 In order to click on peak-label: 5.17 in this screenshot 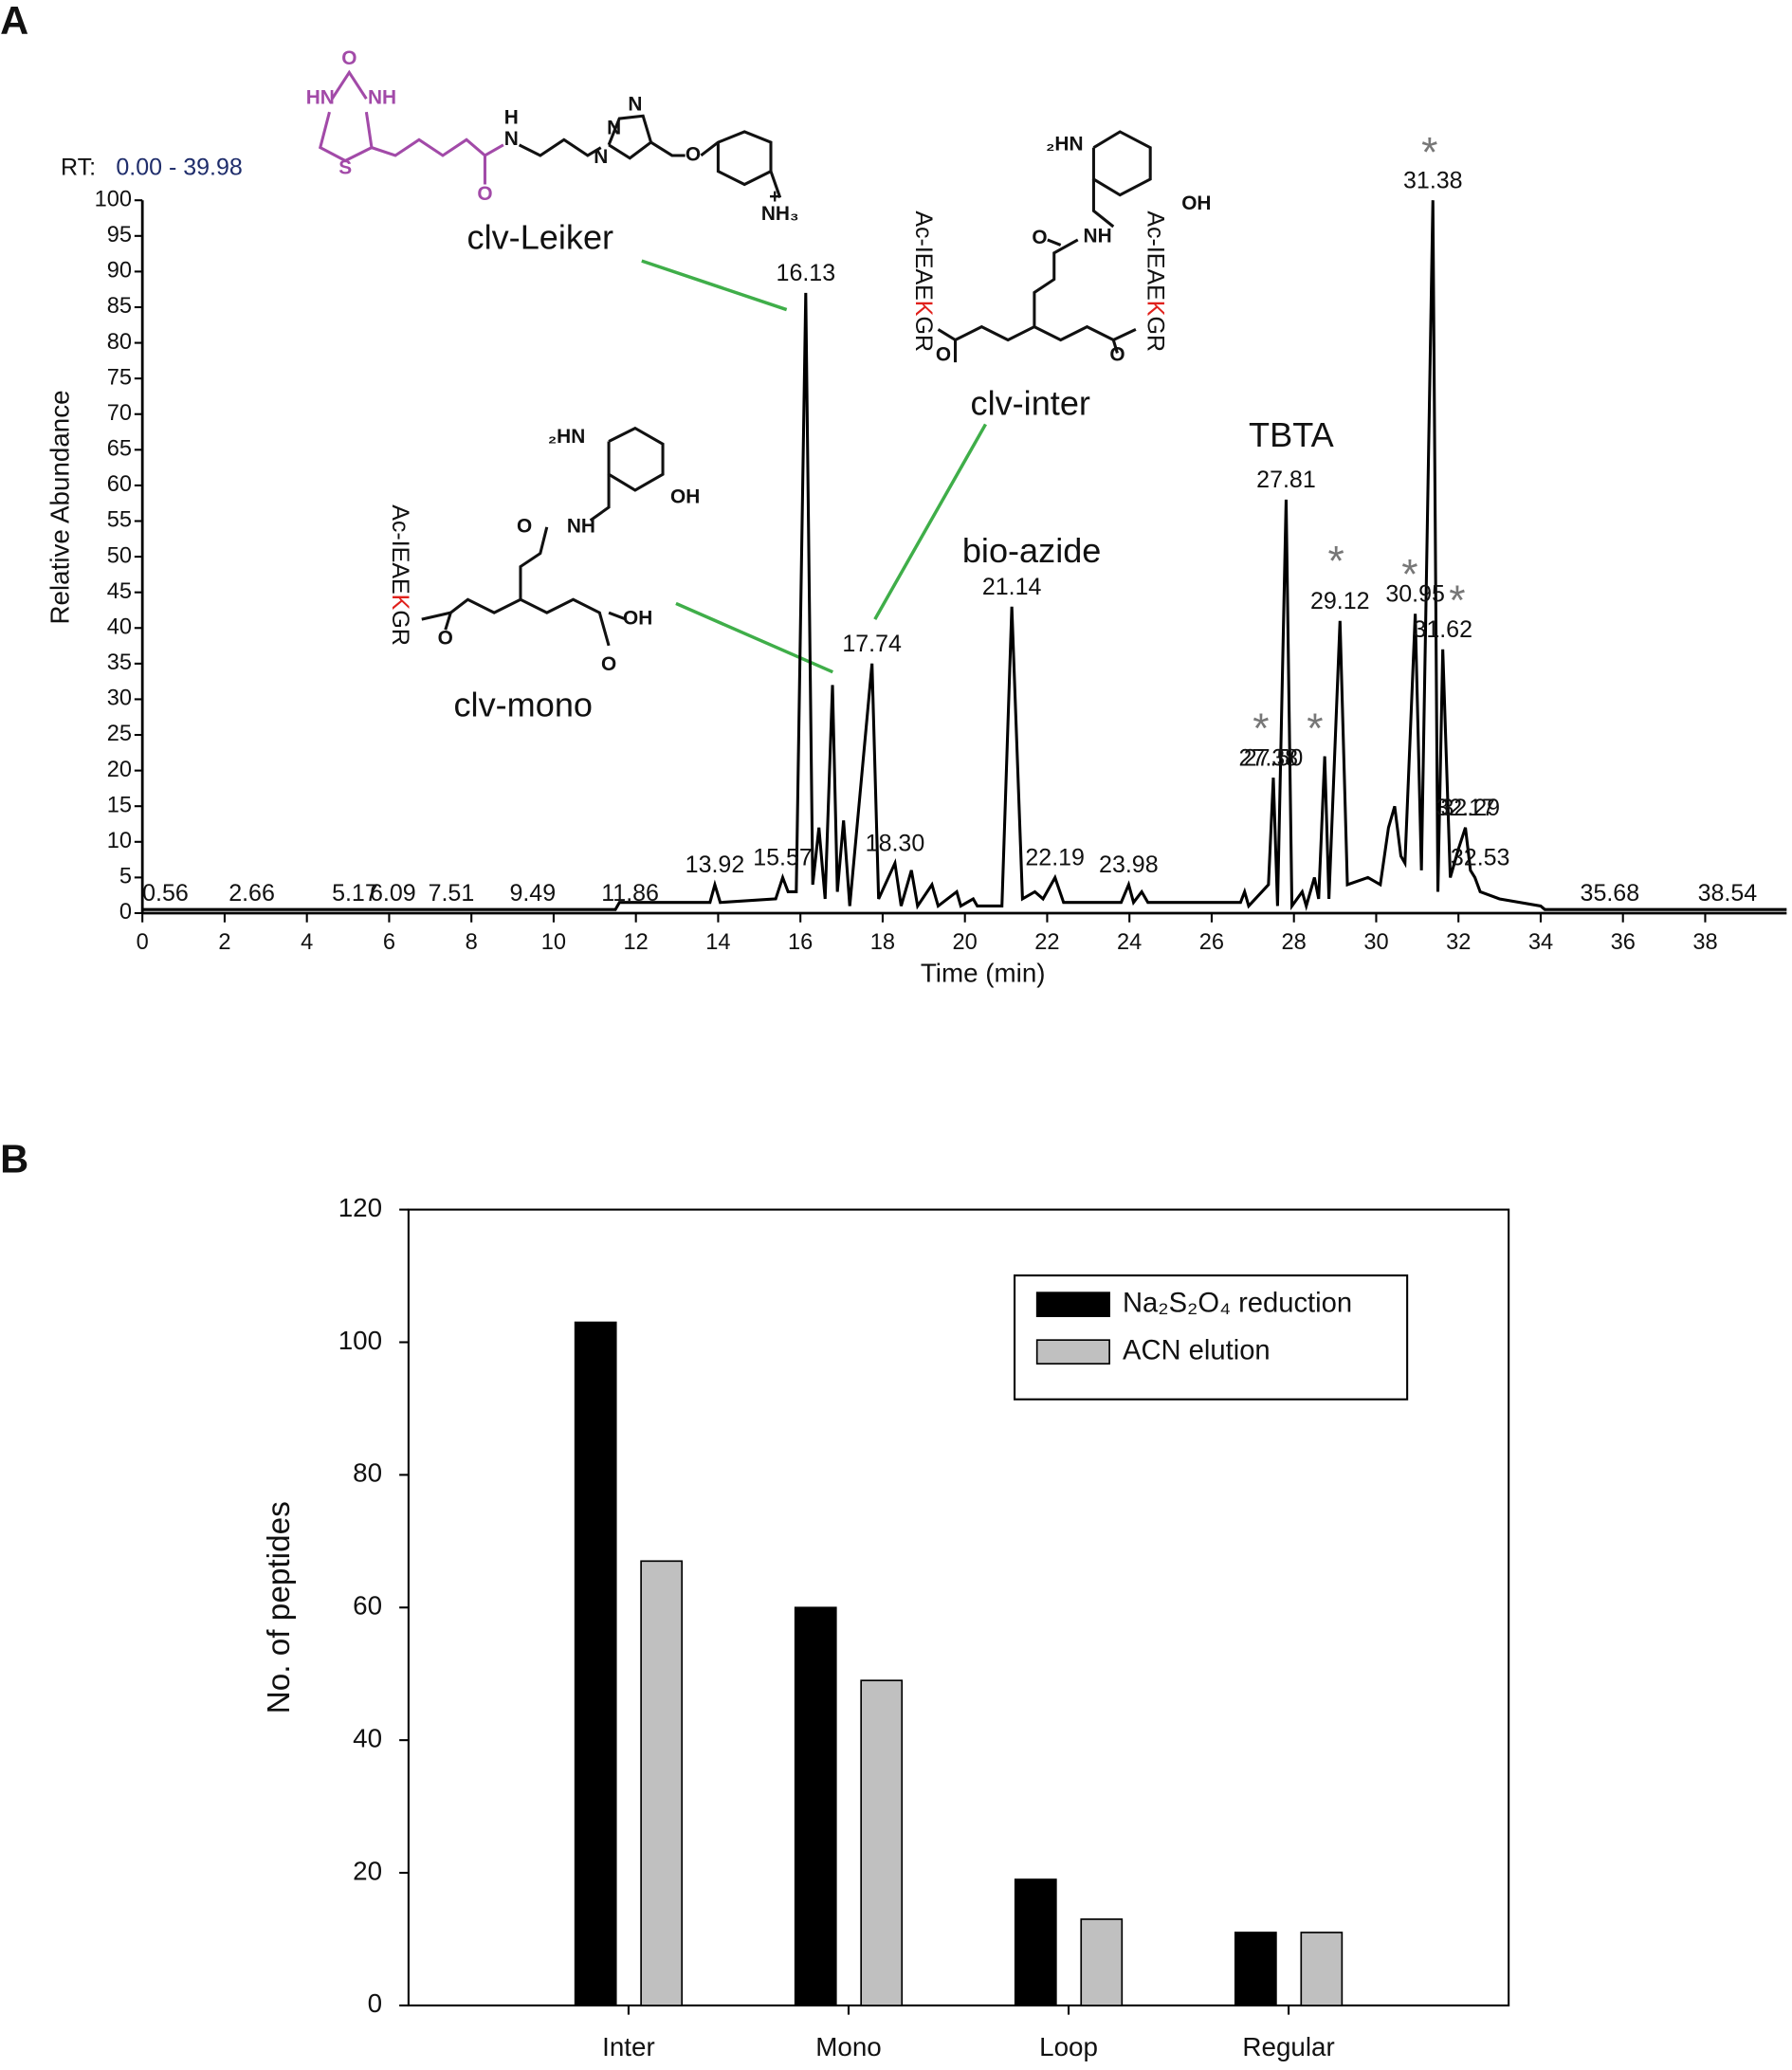, I will do `click(355, 893)`.